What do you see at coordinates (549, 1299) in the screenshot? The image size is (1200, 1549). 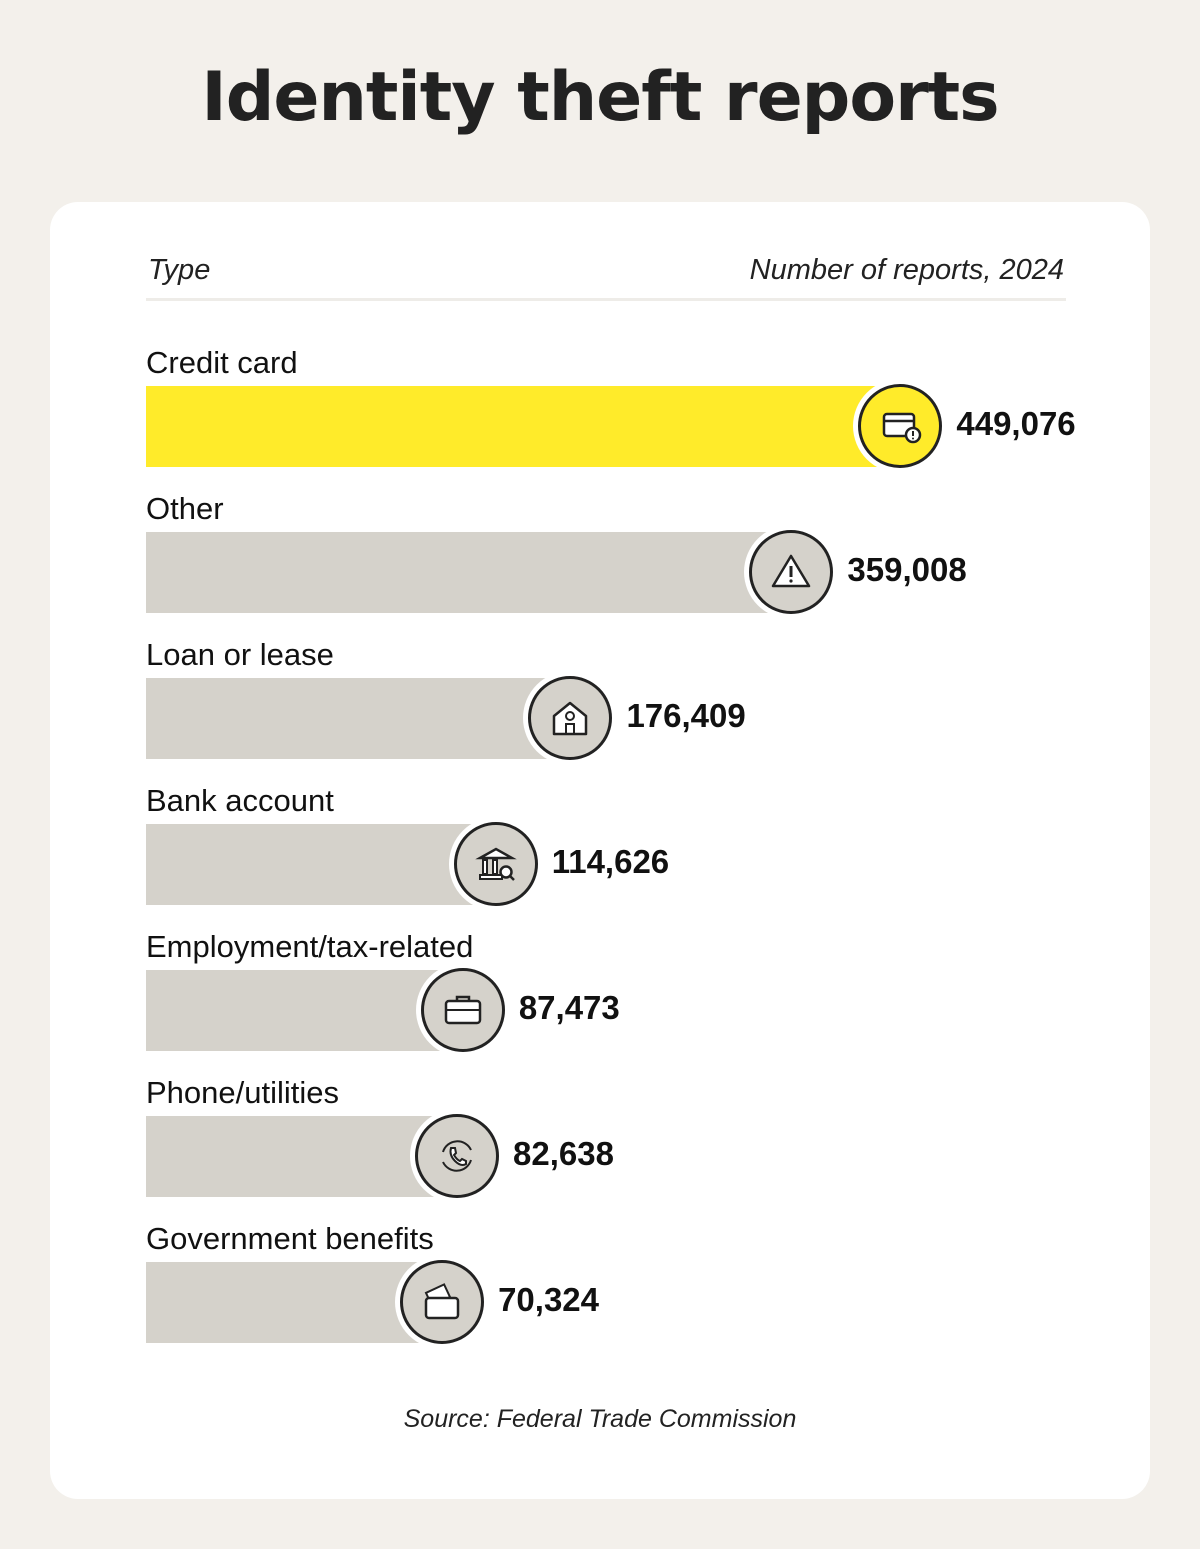 I see `value-label: 70,324` at bounding box center [549, 1299].